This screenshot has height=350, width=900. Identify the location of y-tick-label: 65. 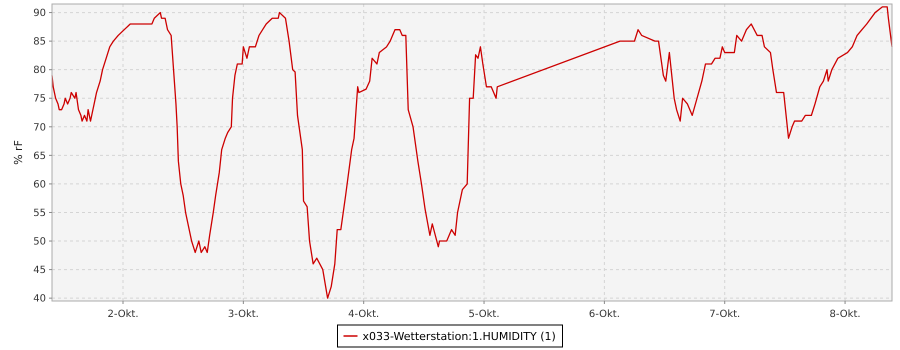
(39, 156).